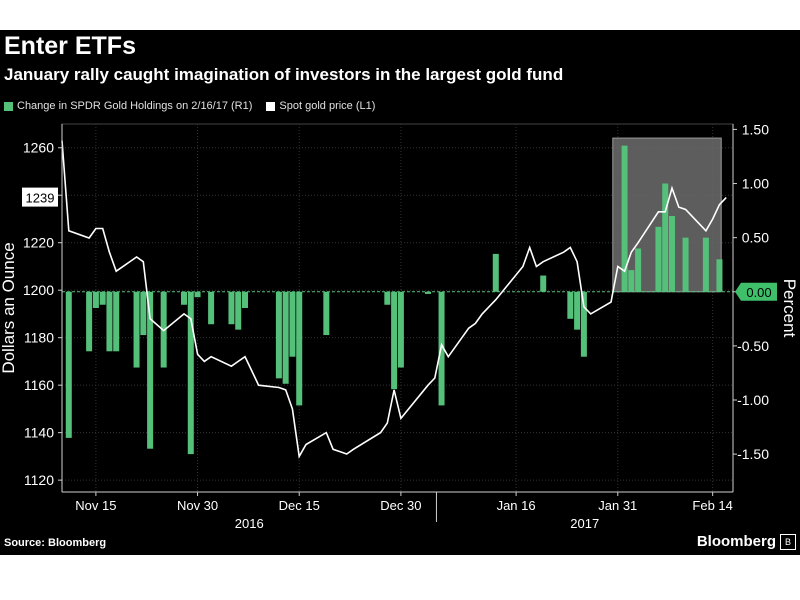 The height and width of the screenshot is (600, 800). What do you see at coordinates (712, 505) in the screenshot?
I see `x-tick-label: Feb 14` at bounding box center [712, 505].